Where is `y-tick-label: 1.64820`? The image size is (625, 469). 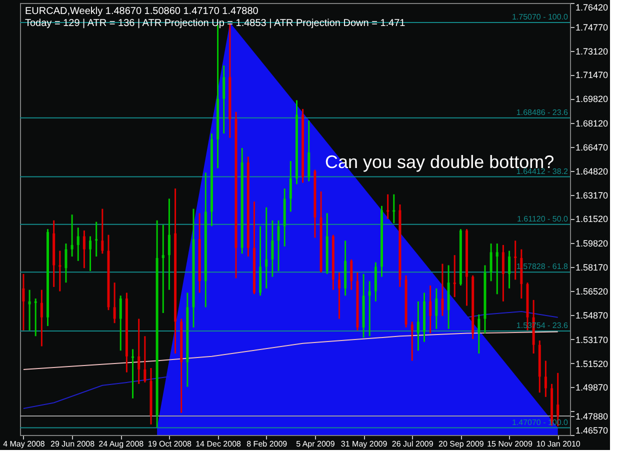 y-tick-label: 1.64820 is located at coordinates (592, 171).